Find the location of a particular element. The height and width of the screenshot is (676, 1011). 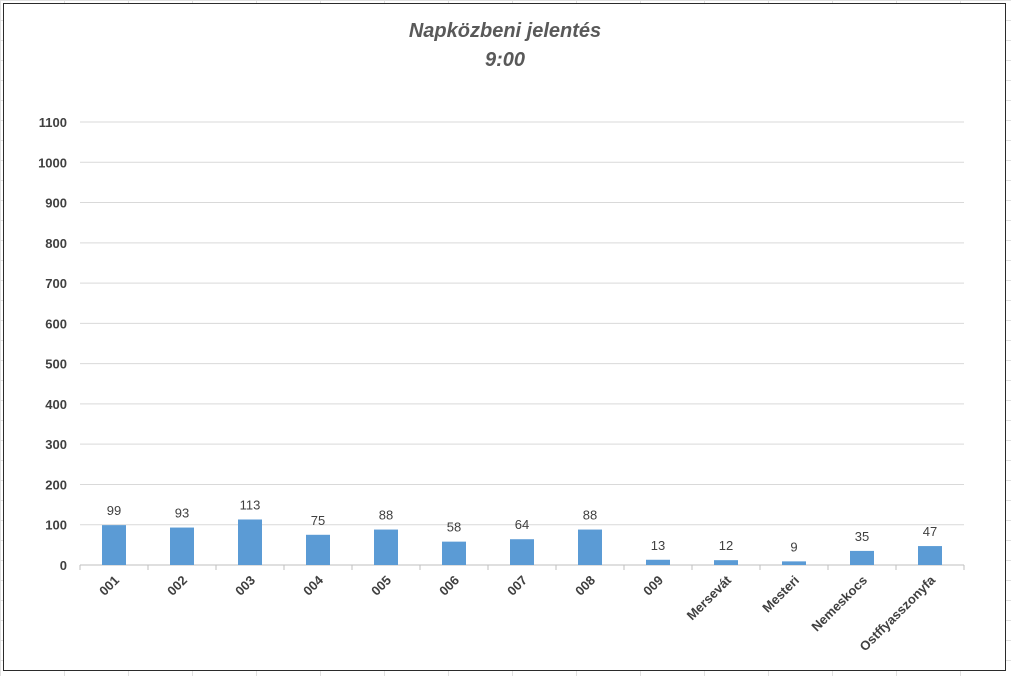

bars is located at coordinates (522, 542).